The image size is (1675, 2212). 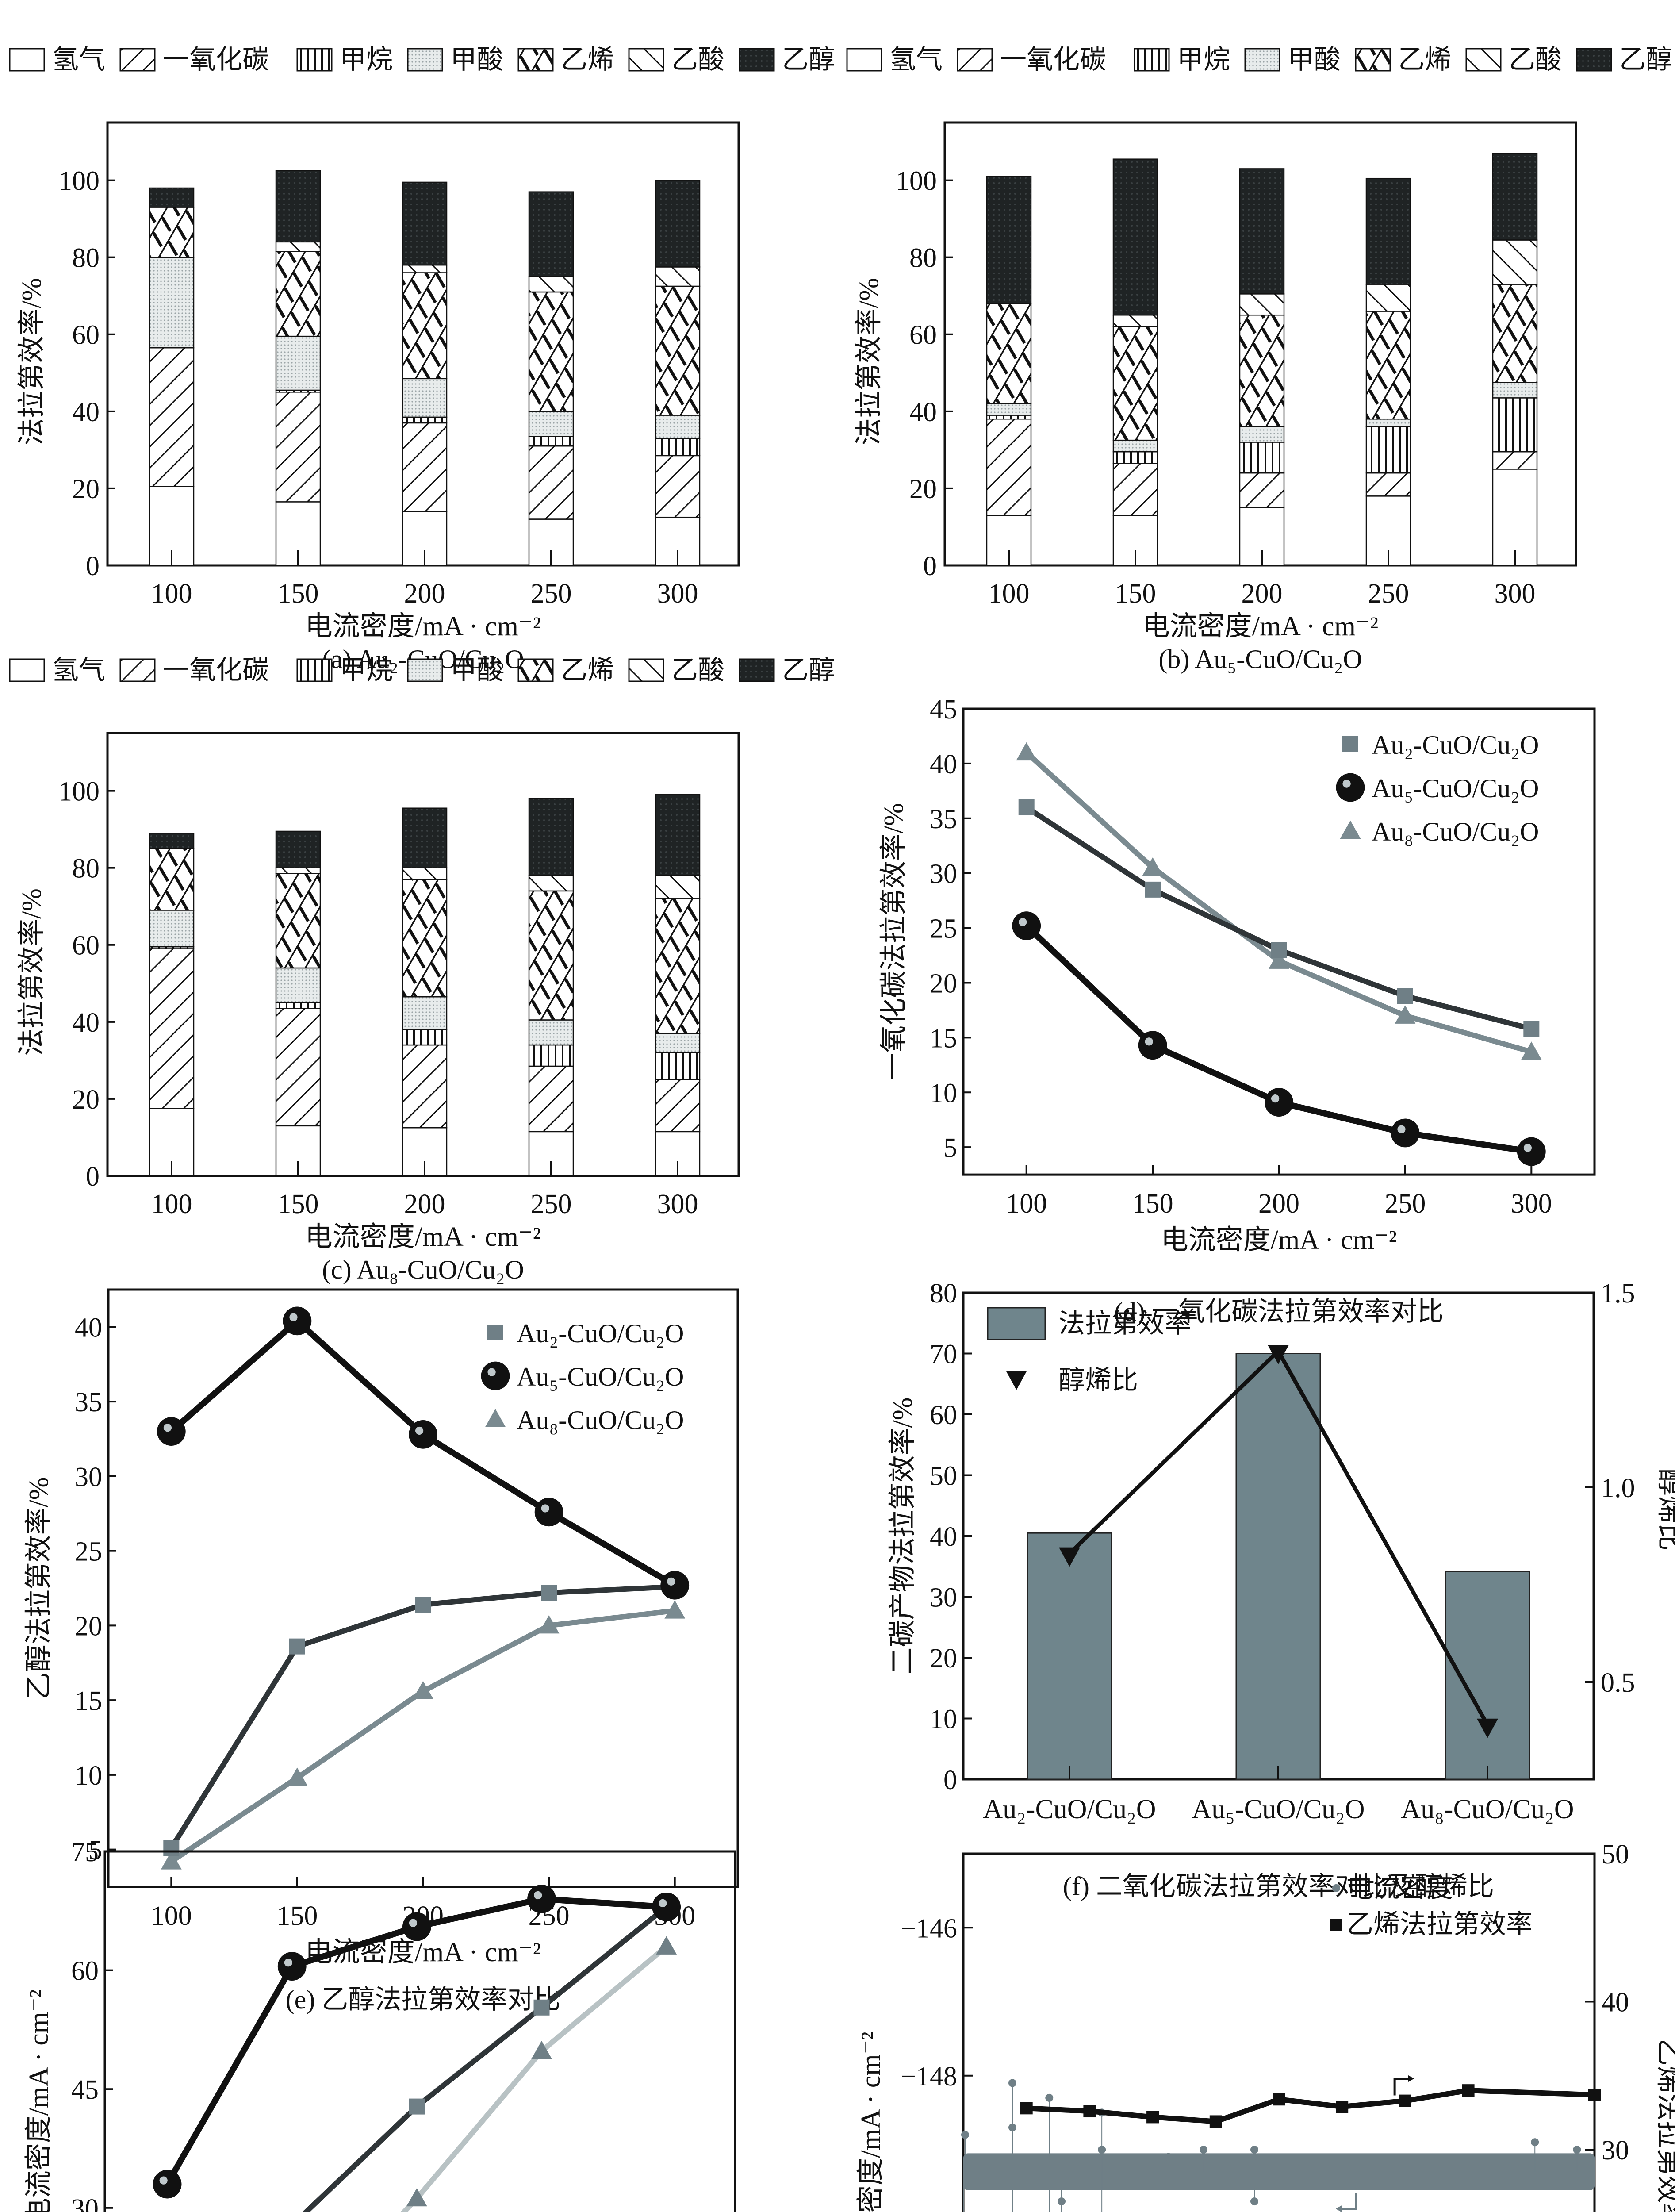 What do you see at coordinates (1135, 457) in the screenshot?
I see `bar-segment-ch4` at bounding box center [1135, 457].